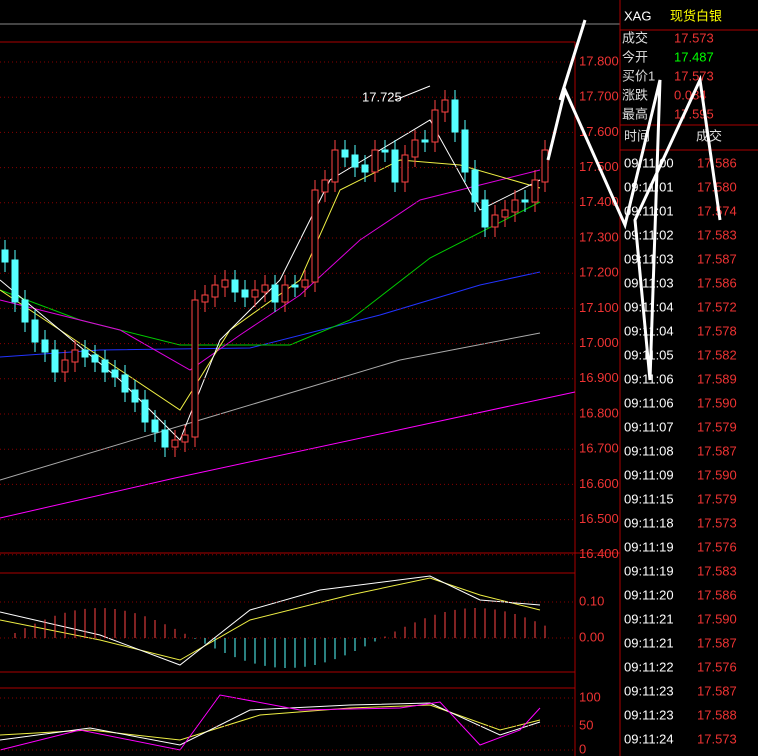 Image resolution: width=758 pixels, height=756 pixels. I want to click on quote-label: 买价1, so click(638, 75).